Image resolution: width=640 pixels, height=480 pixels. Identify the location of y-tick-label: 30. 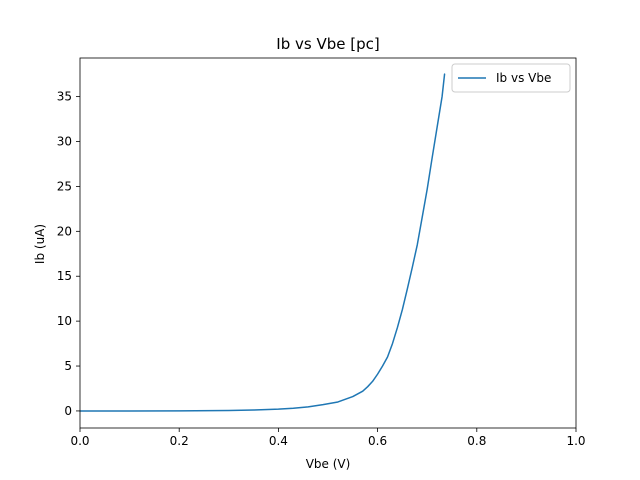
(64, 142).